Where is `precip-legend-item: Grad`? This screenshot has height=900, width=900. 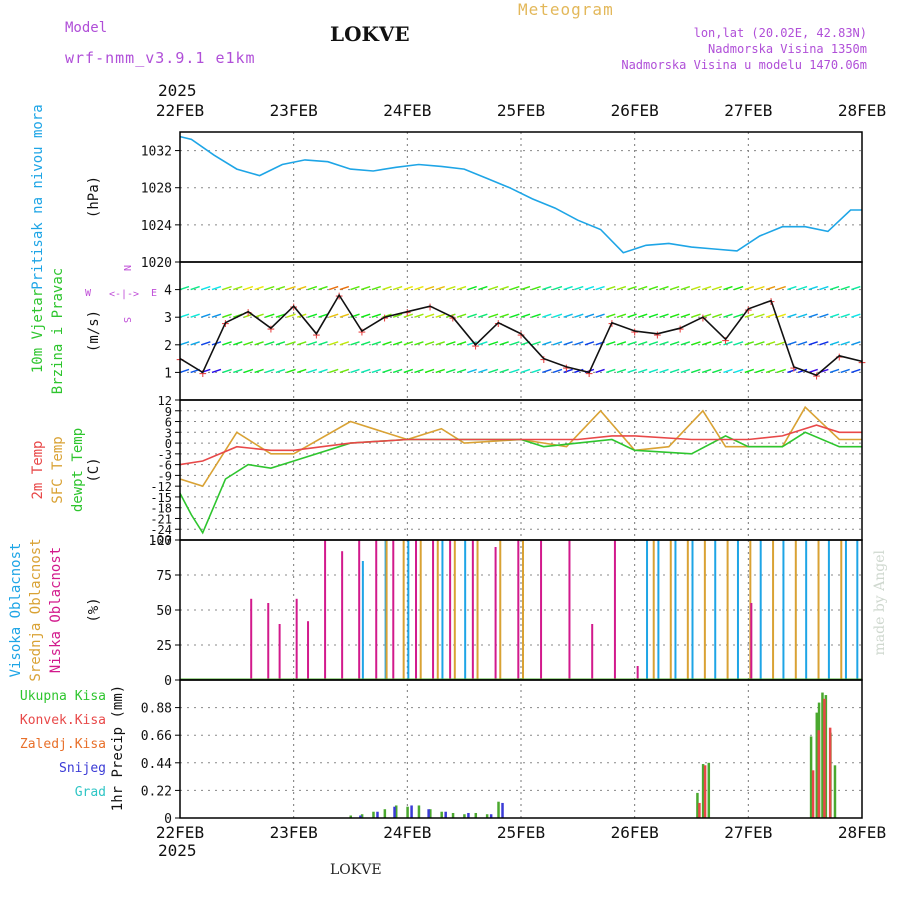
precip-legend-item: Grad is located at coordinates (90, 792).